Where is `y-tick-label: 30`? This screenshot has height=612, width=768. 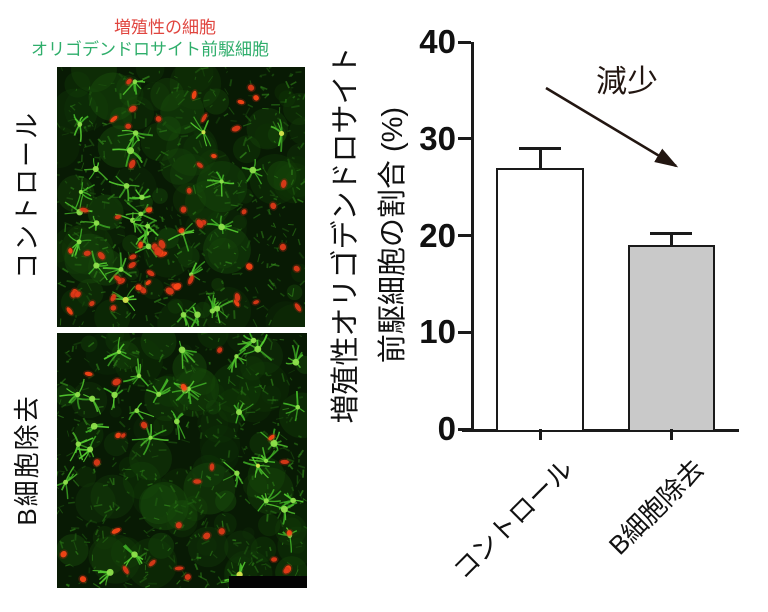 y-tick-label: 30 is located at coordinates (437, 138).